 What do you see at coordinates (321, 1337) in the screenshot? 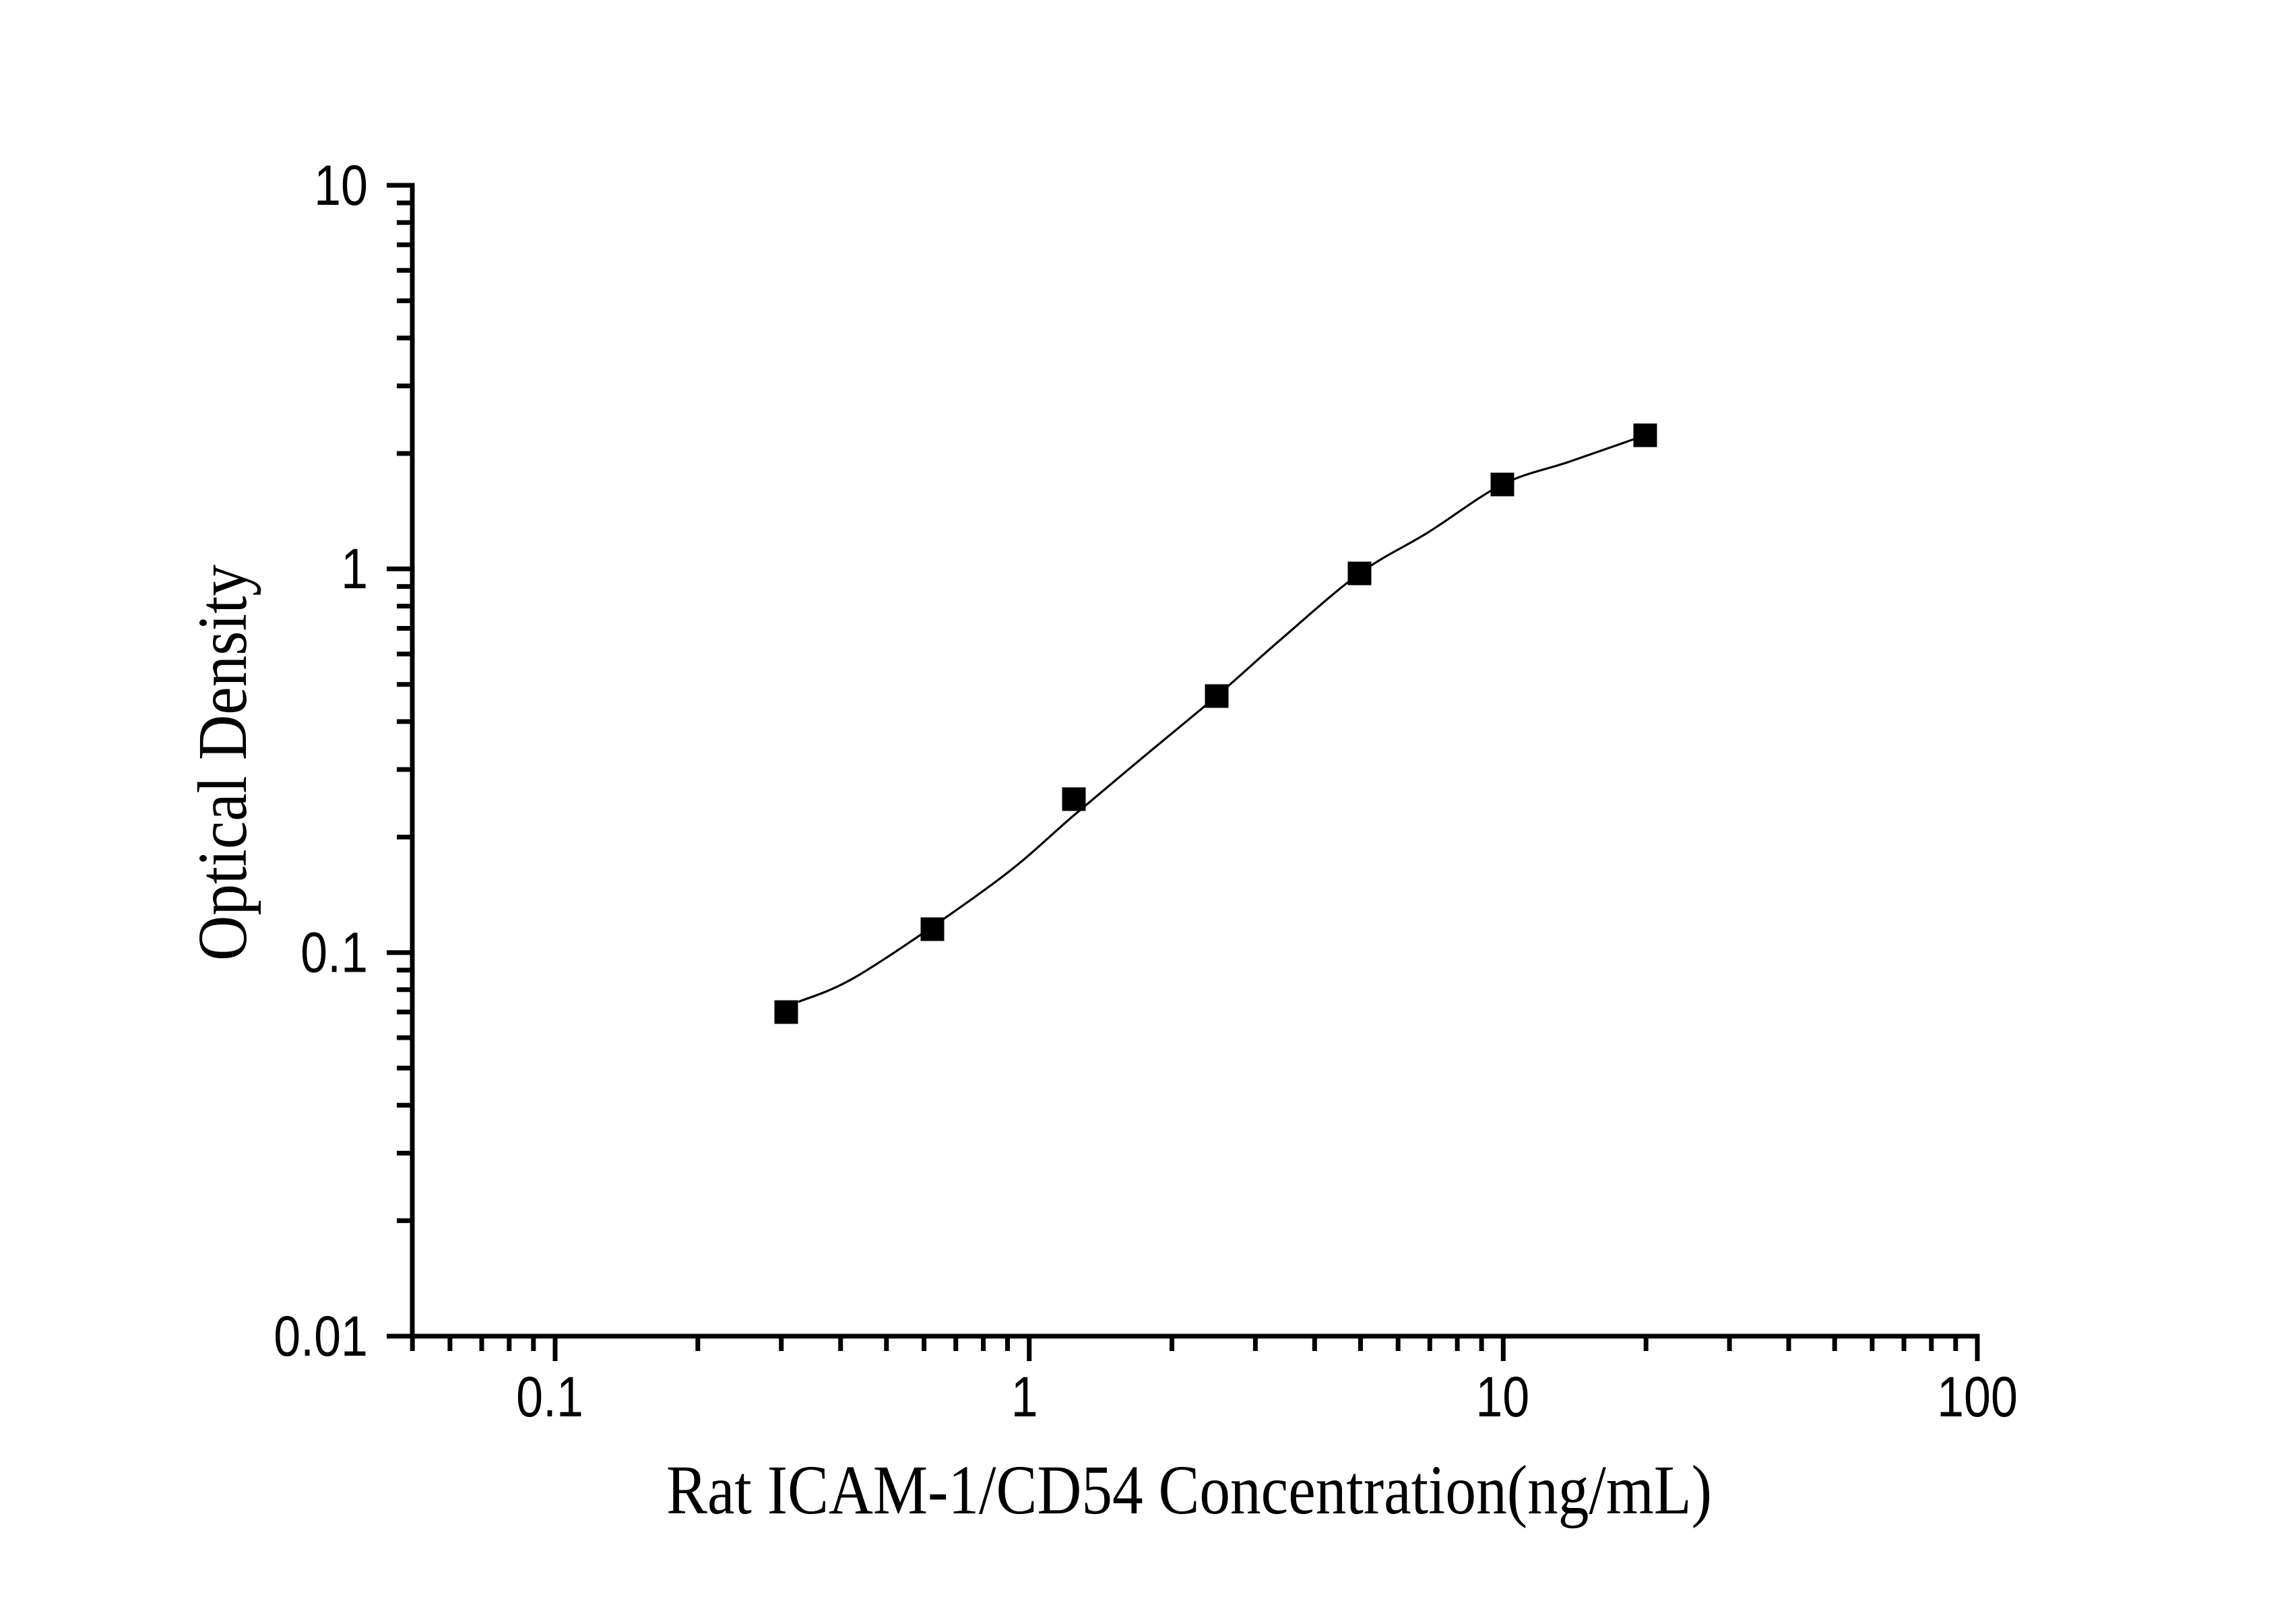
I see `svg-text: 0.01` at bounding box center [321, 1337].